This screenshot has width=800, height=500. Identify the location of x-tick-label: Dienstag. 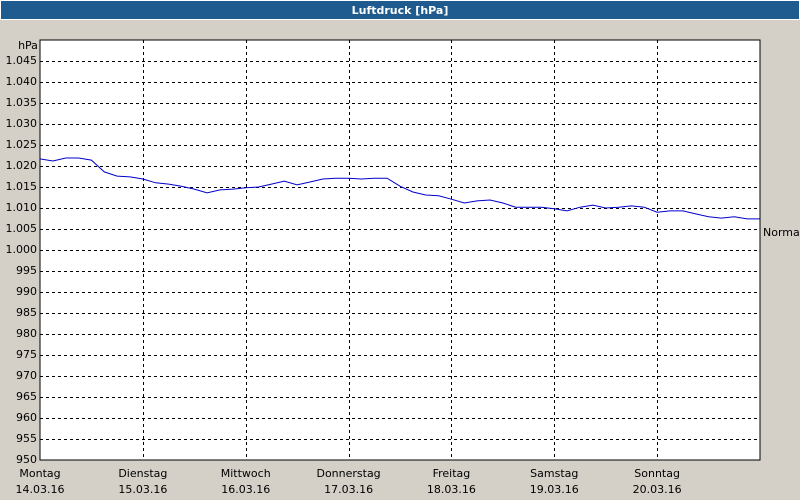
(142, 473).